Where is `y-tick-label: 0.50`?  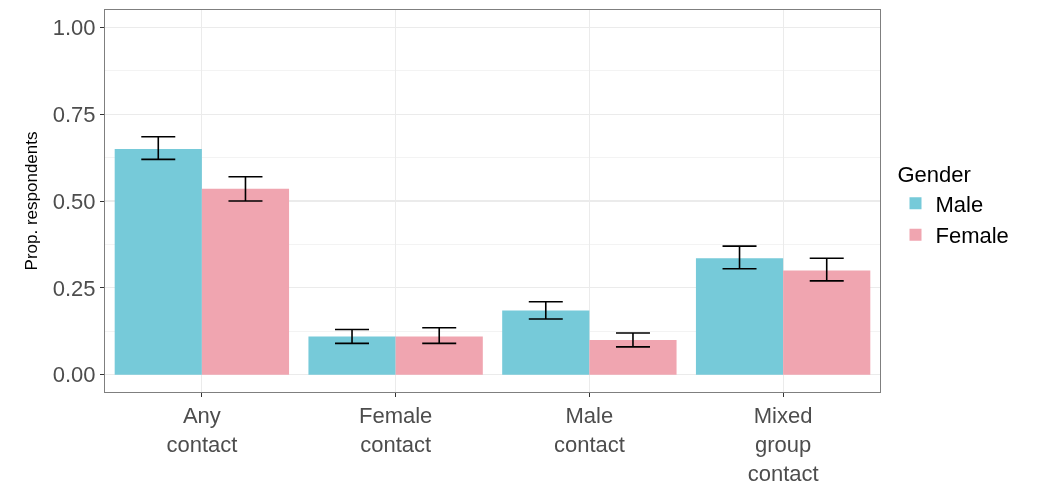 y-tick-label: 0.50 is located at coordinates (74, 201).